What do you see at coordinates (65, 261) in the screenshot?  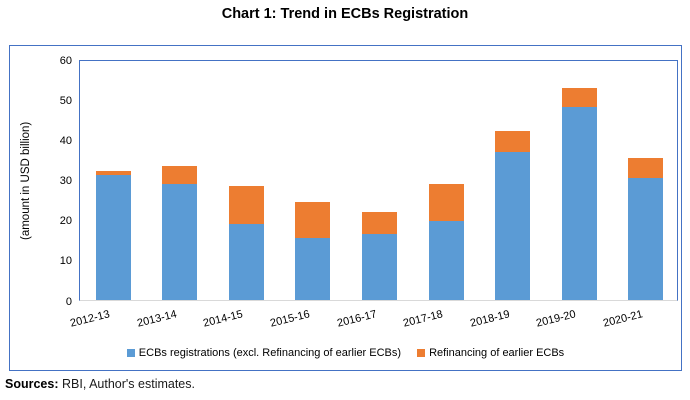 I see `y-tick-label: 10` at bounding box center [65, 261].